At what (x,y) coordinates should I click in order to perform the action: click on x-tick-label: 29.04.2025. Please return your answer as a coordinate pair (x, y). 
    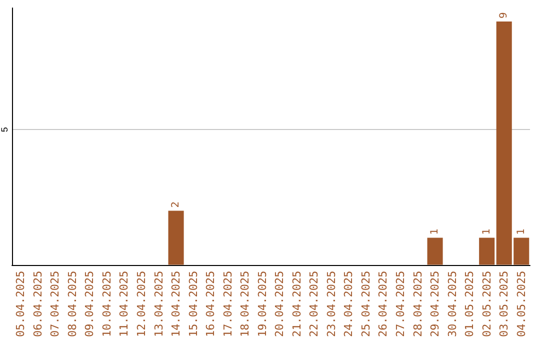
    Looking at the image, I should click on (435, 304).